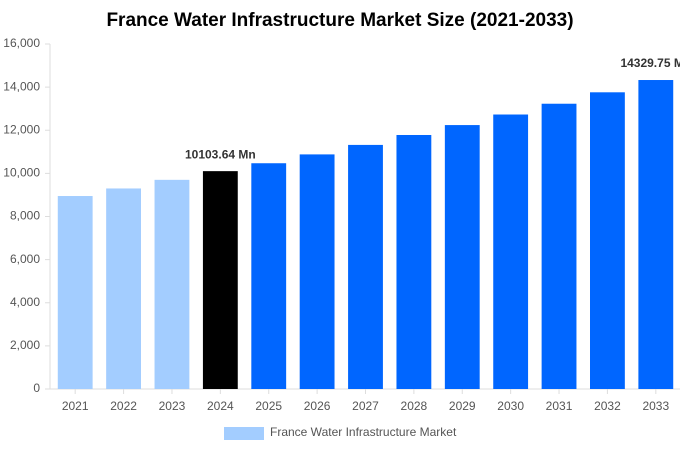 The width and height of the screenshot is (680, 450). I want to click on x-tick-label: 2023, so click(172, 406).